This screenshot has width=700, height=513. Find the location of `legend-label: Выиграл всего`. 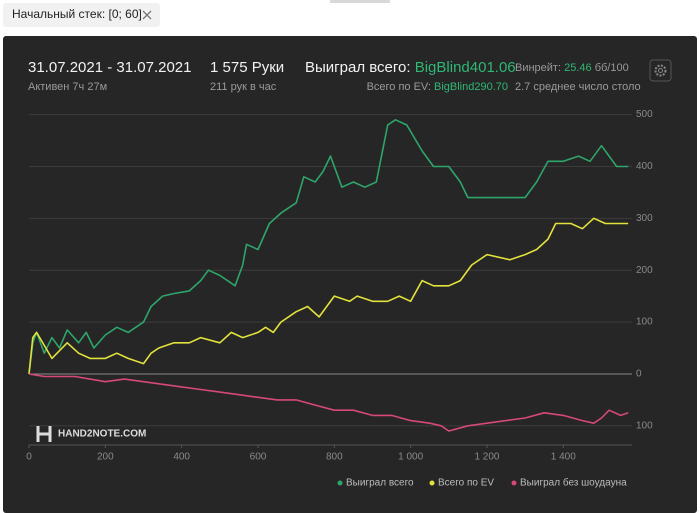

legend-label: Выиграл всего is located at coordinates (380, 483).